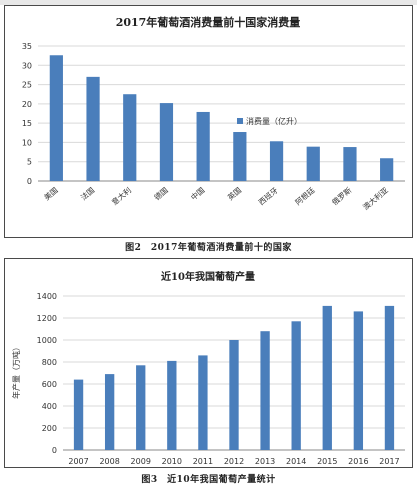 The image size is (417, 496). What do you see at coordinates (208, 22) in the screenshot?
I see `chart-title: 2017年葡萄酒消费量前十国家消费量` at bounding box center [208, 22].